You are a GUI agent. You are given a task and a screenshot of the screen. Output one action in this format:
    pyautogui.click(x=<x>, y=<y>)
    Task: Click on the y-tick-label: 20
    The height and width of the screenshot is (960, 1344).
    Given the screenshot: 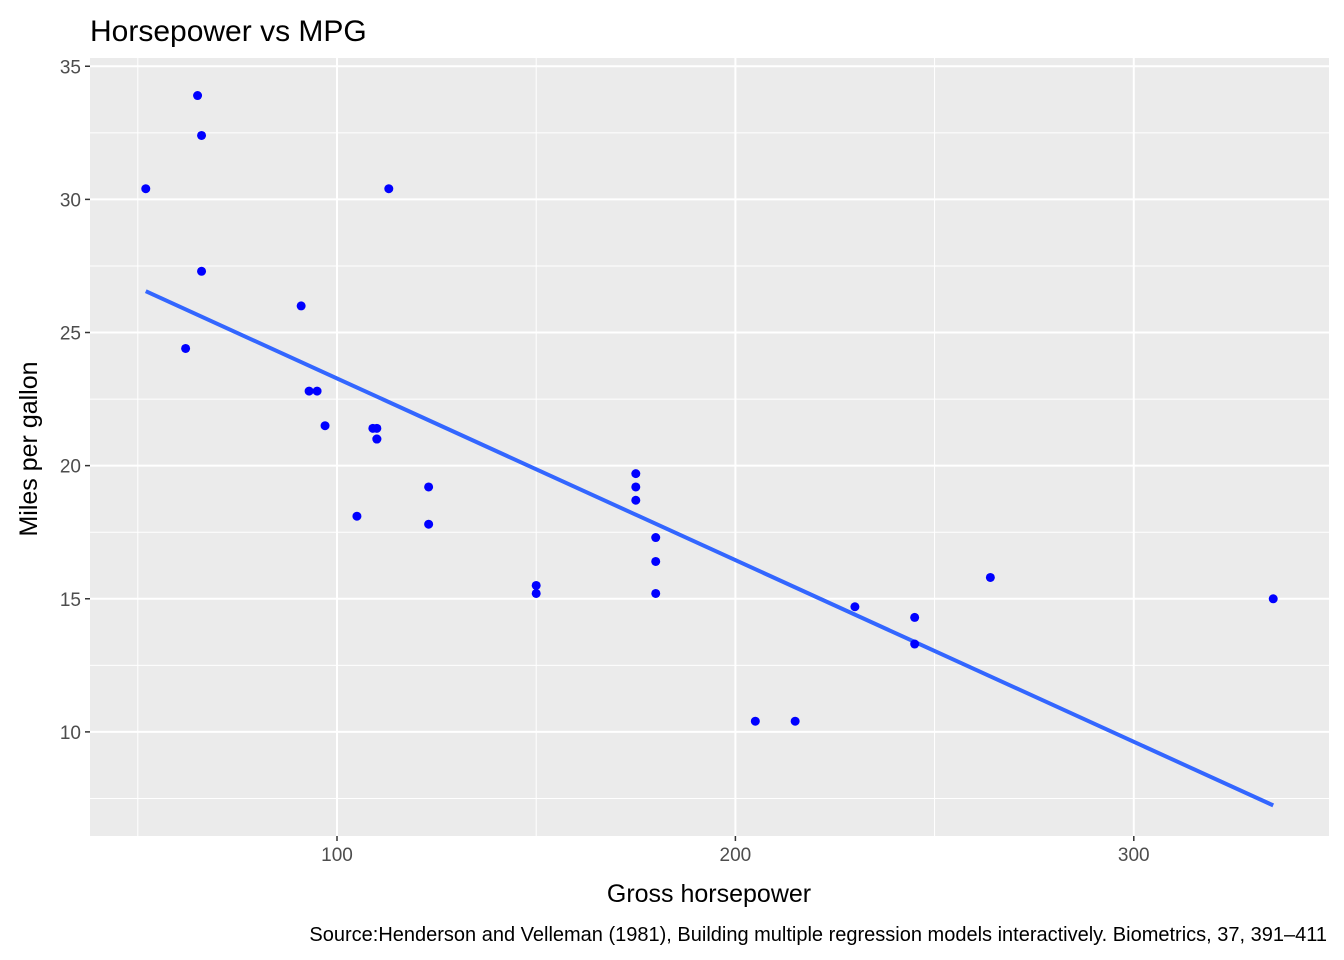 What is the action you would take?
    pyautogui.click(x=70, y=467)
    